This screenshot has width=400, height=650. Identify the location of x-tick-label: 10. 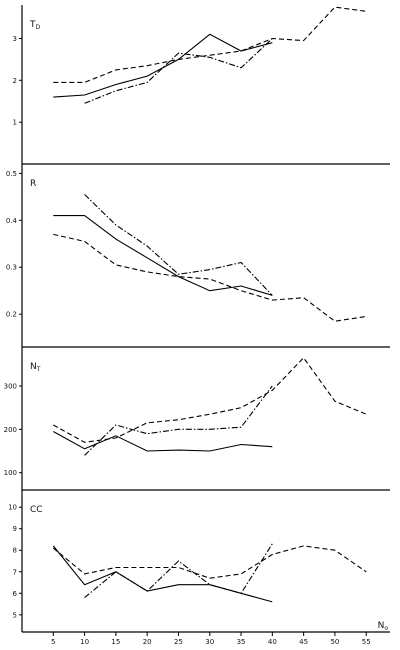
(84, 642).